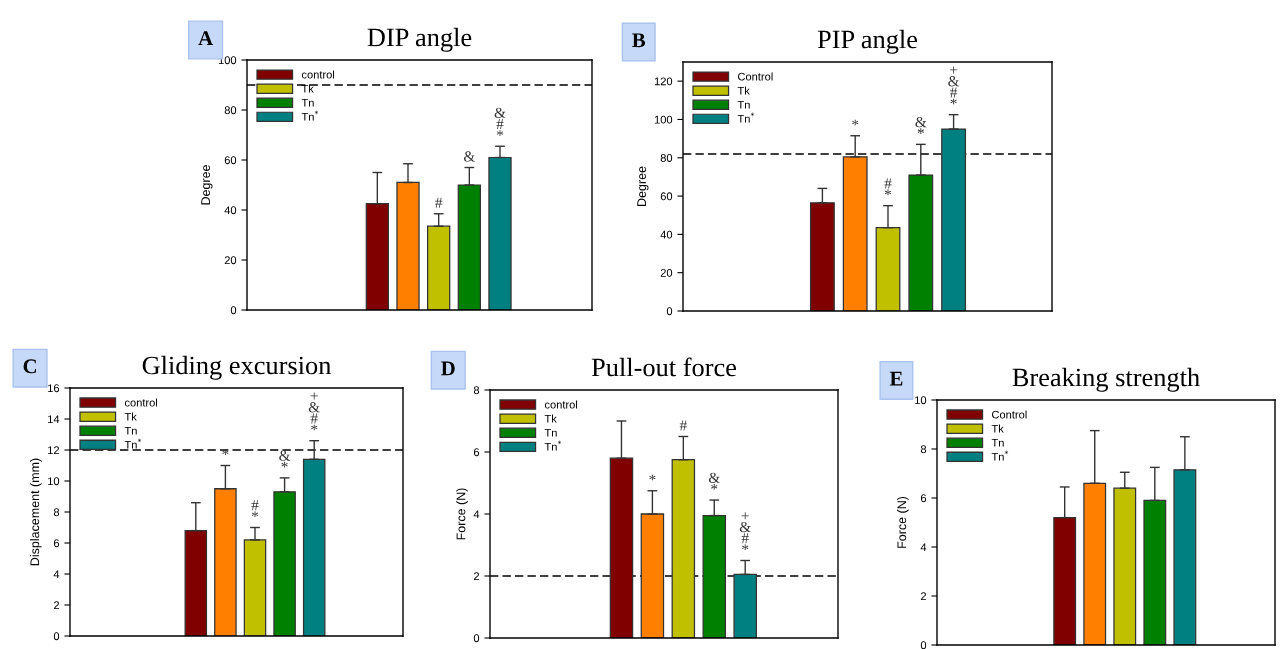 The height and width of the screenshot is (649, 1281). I want to click on y-tick-label: 14, so click(54, 419).